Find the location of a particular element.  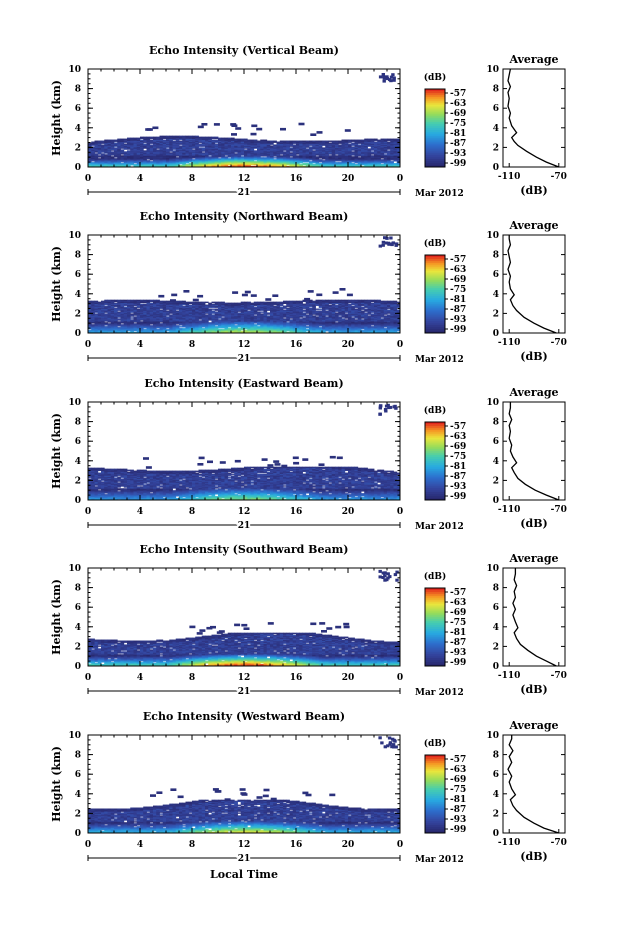

colorbar-segment is located at coordinates (435, 154).